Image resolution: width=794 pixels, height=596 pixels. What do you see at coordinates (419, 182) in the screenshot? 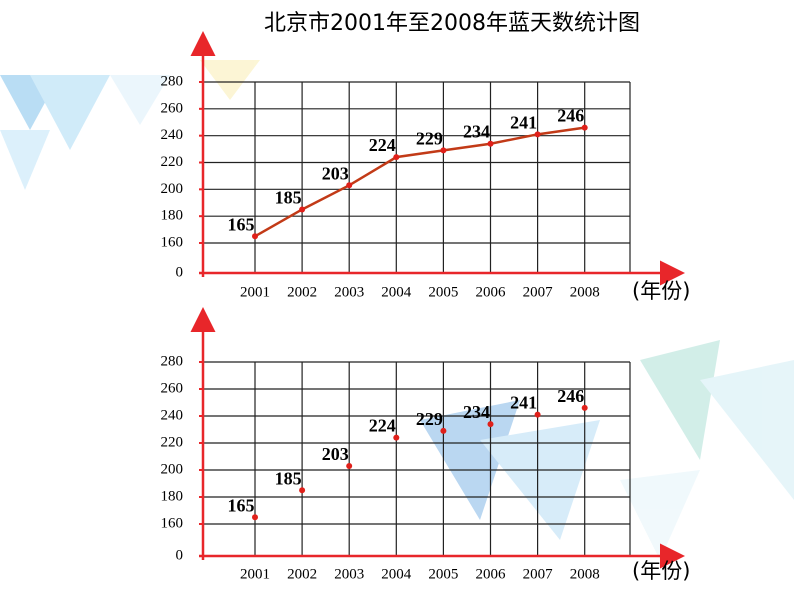
I see `line` at bounding box center [419, 182].